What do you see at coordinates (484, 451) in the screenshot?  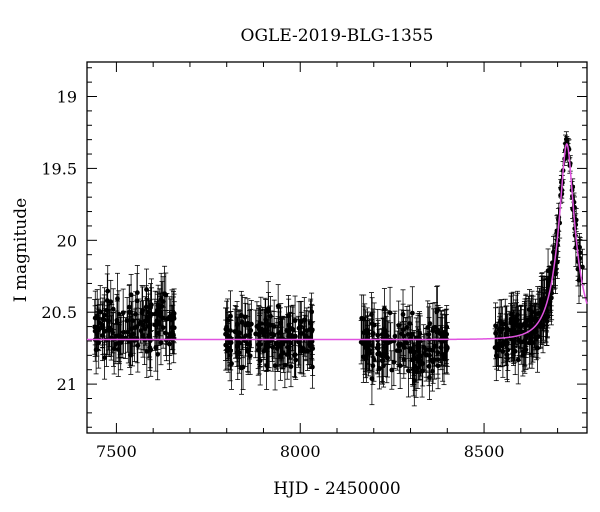 I see `x-tick-label: 8500` at bounding box center [484, 451].